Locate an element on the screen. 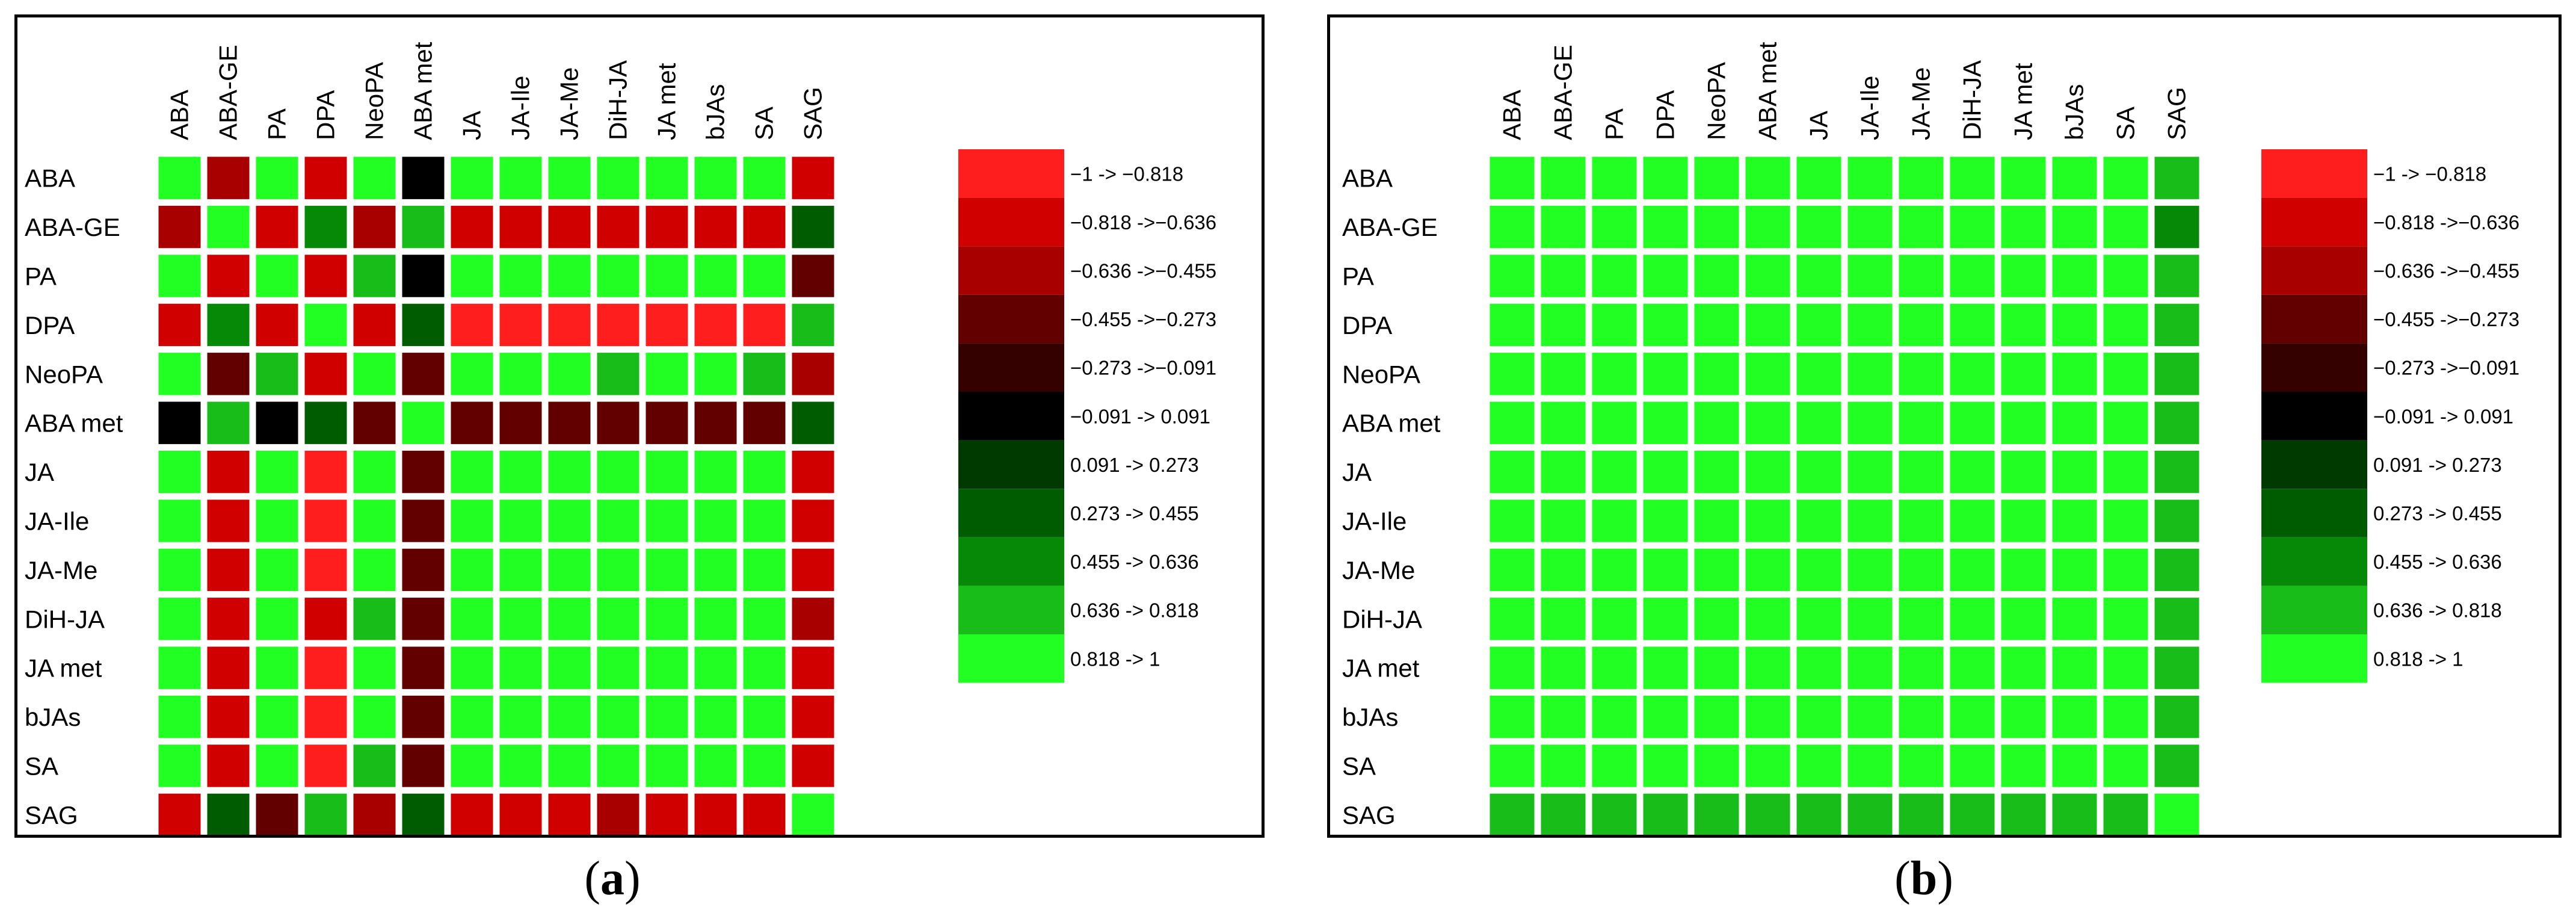 The image size is (2576, 922). col-label-sa: SA is located at coordinates (2126, 123).